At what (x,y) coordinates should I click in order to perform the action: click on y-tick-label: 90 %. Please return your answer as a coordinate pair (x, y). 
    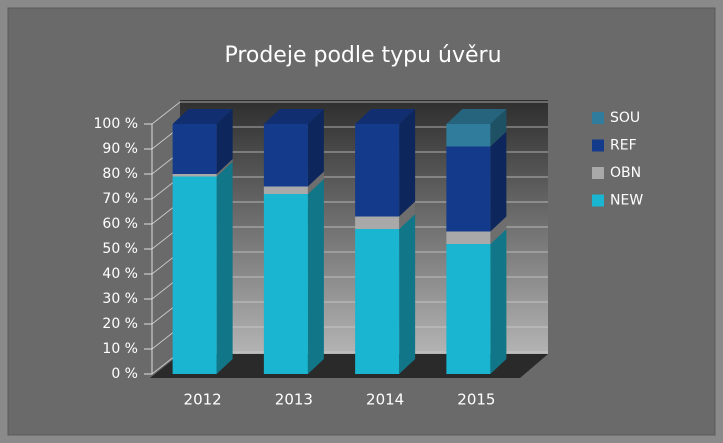
    Looking at the image, I should click on (120, 149).